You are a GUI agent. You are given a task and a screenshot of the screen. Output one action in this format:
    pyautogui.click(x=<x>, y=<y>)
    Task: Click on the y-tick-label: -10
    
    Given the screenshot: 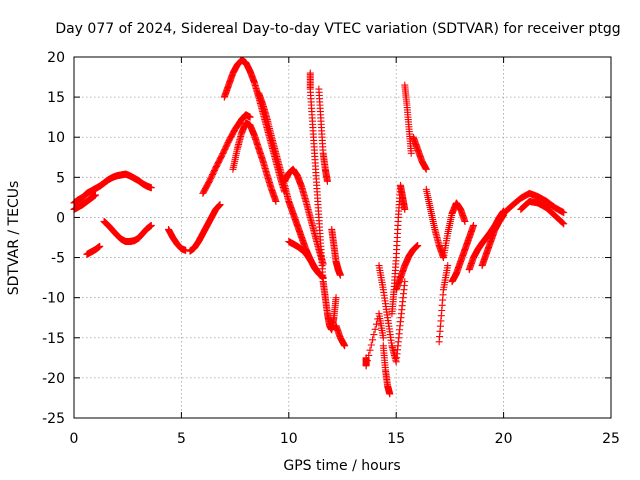 What is the action you would take?
    pyautogui.click(x=53, y=299)
    